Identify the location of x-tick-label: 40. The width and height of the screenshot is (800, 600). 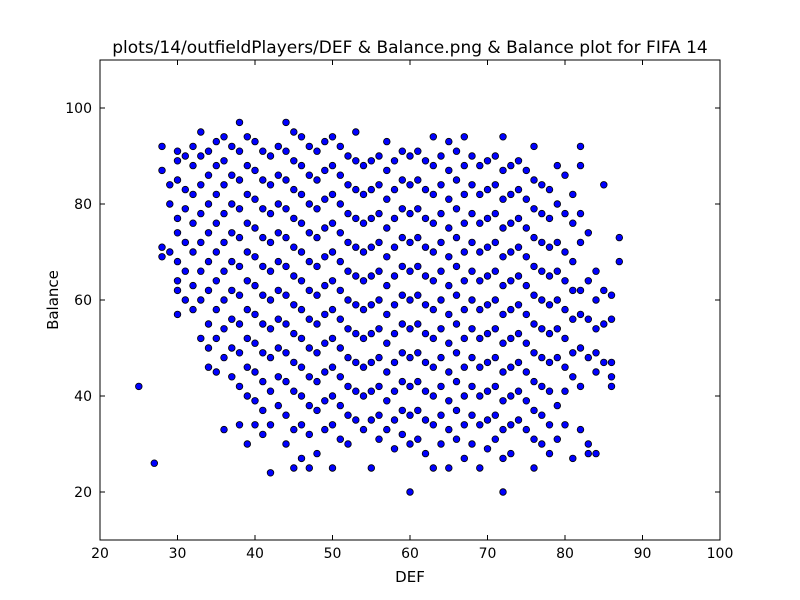
(255, 554).